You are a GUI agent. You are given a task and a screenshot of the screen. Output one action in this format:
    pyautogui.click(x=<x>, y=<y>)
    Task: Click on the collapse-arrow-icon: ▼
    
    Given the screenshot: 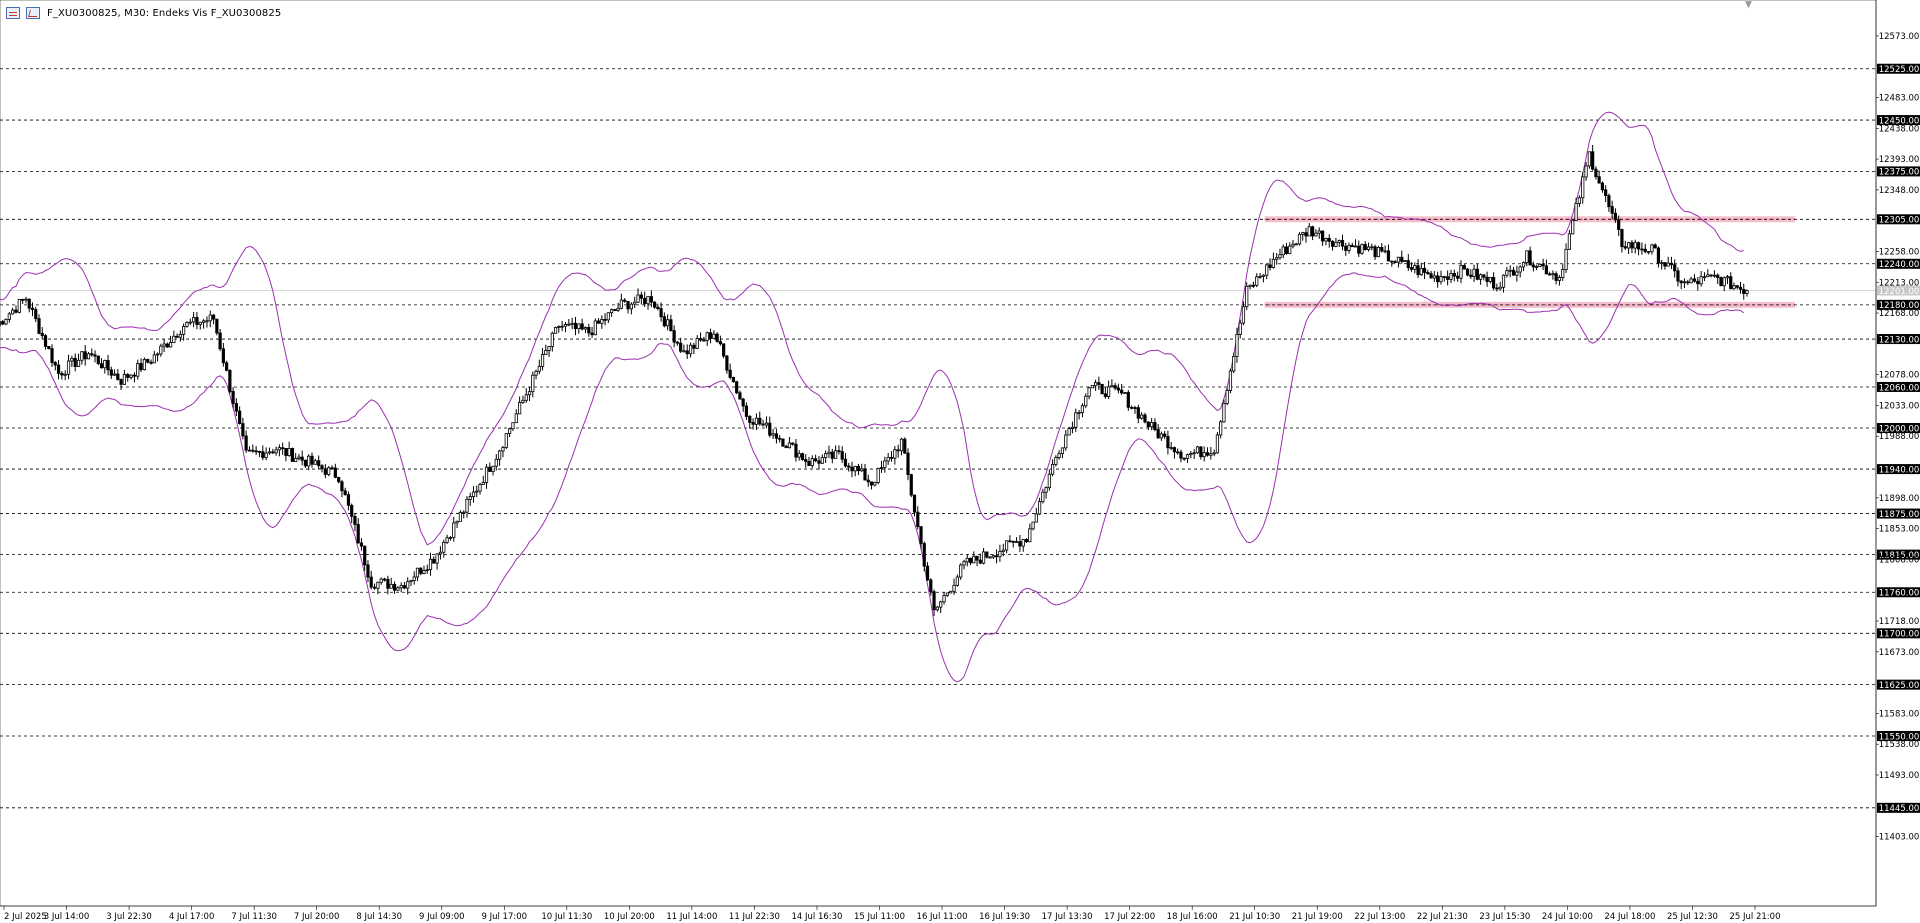 What is the action you would take?
    pyautogui.click(x=1748, y=5)
    